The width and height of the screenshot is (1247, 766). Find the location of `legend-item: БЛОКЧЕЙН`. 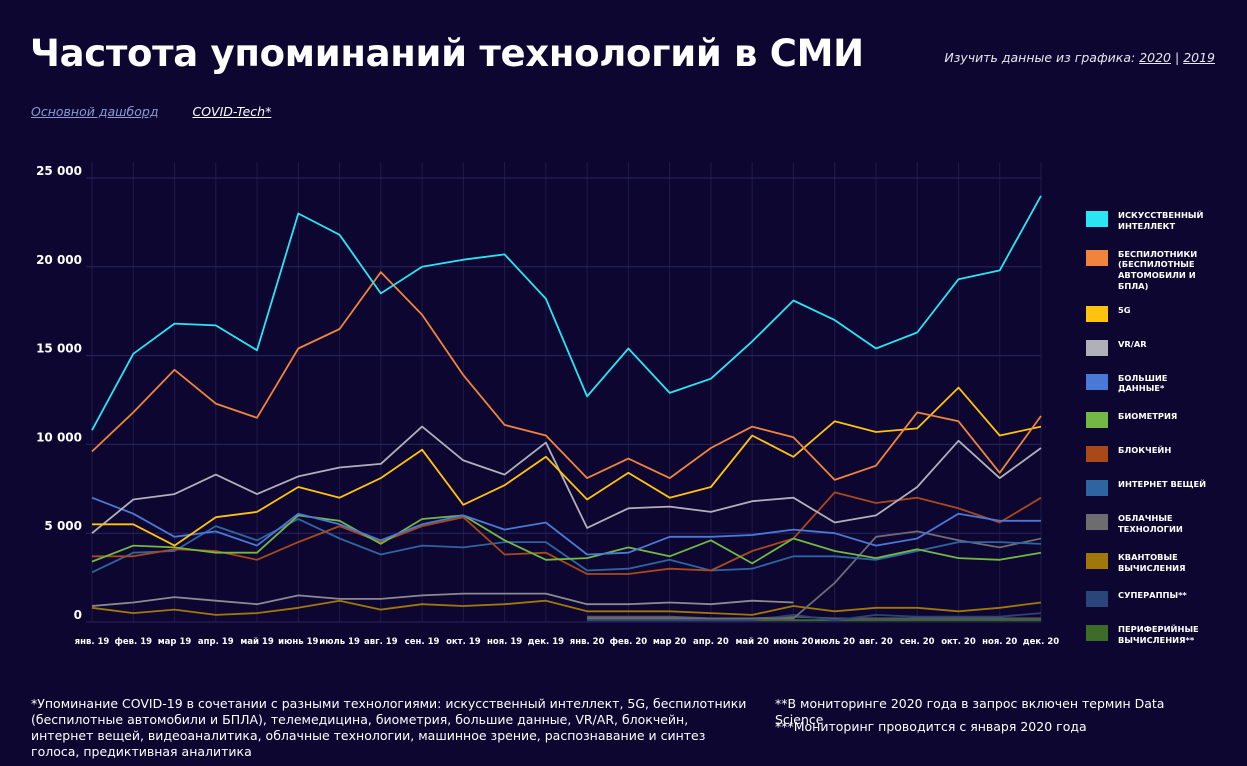

legend-item: БЛОКЧЕЙН is located at coordinates (1151, 454).